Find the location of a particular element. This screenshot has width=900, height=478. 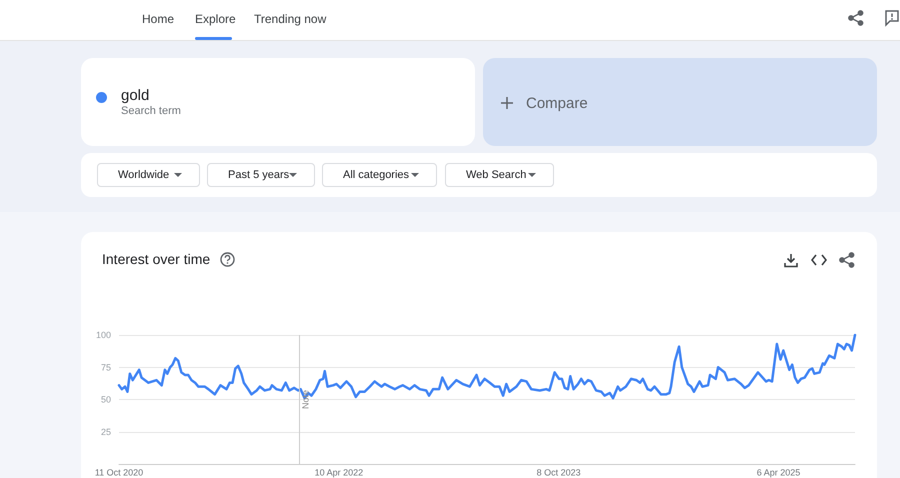

chart-title: Interest over time is located at coordinates (156, 259).